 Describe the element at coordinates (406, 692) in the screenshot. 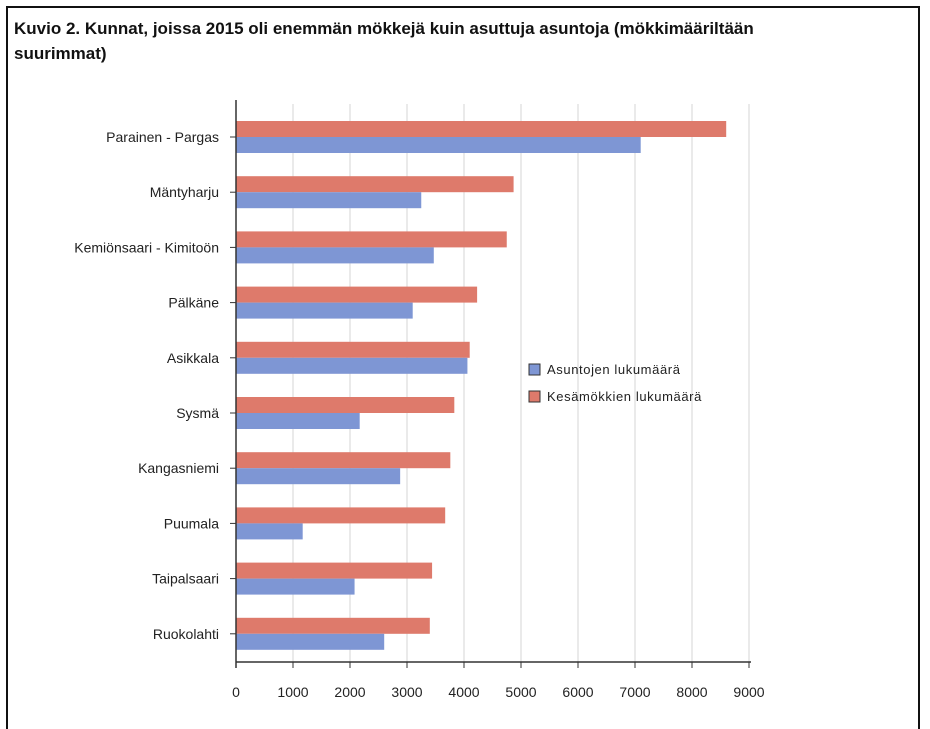

I see `x-tick-label: 3000` at that location.